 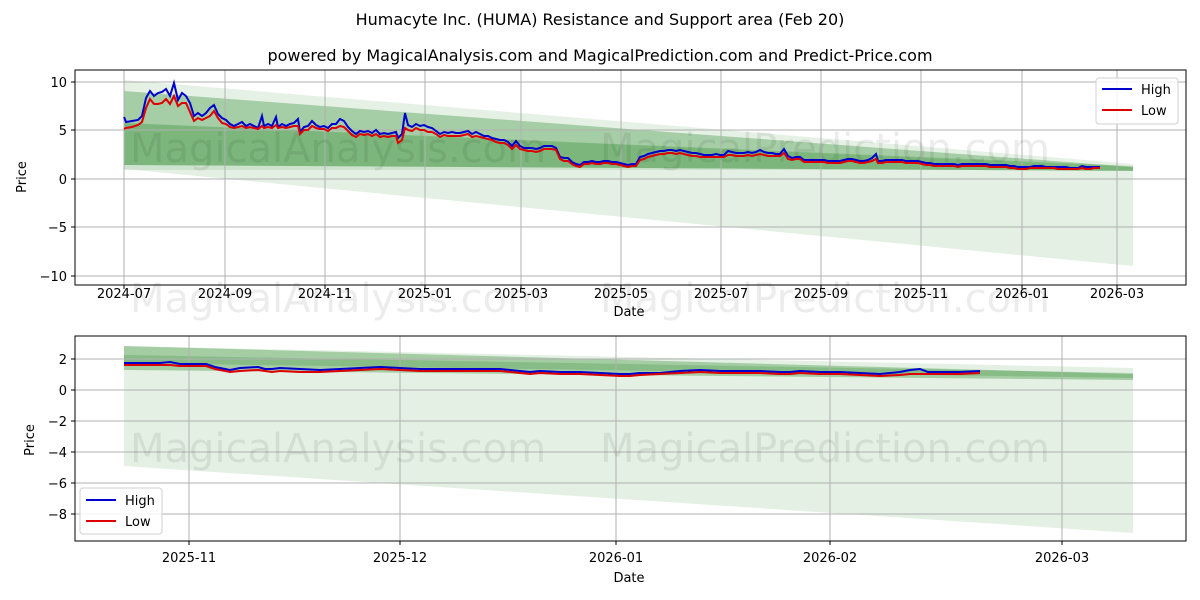 What do you see at coordinates (721, 294) in the screenshot?
I see `x-tick-label: 2025-07` at bounding box center [721, 294].